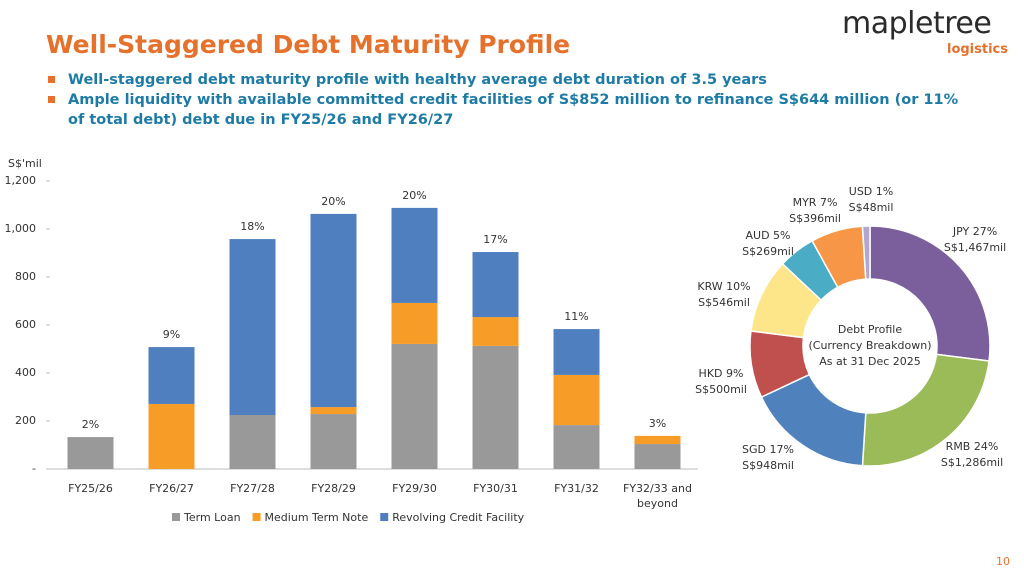  What do you see at coordinates (25, 324) in the screenshot?
I see `y-tick-label: 600` at bounding box center [25, 324].